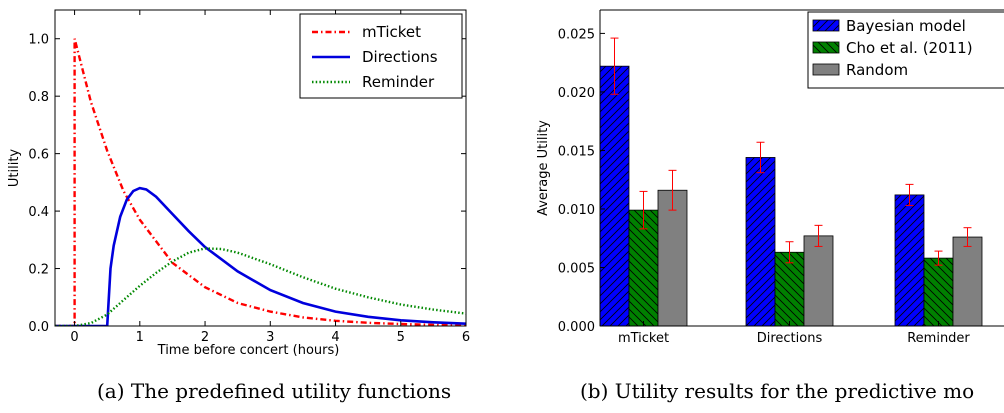  What do you see at coordinates (789, 289) in the screenshot?
I see `bar-hatch-cho-et-al-2011-directions` at bounding box center [789, 289].